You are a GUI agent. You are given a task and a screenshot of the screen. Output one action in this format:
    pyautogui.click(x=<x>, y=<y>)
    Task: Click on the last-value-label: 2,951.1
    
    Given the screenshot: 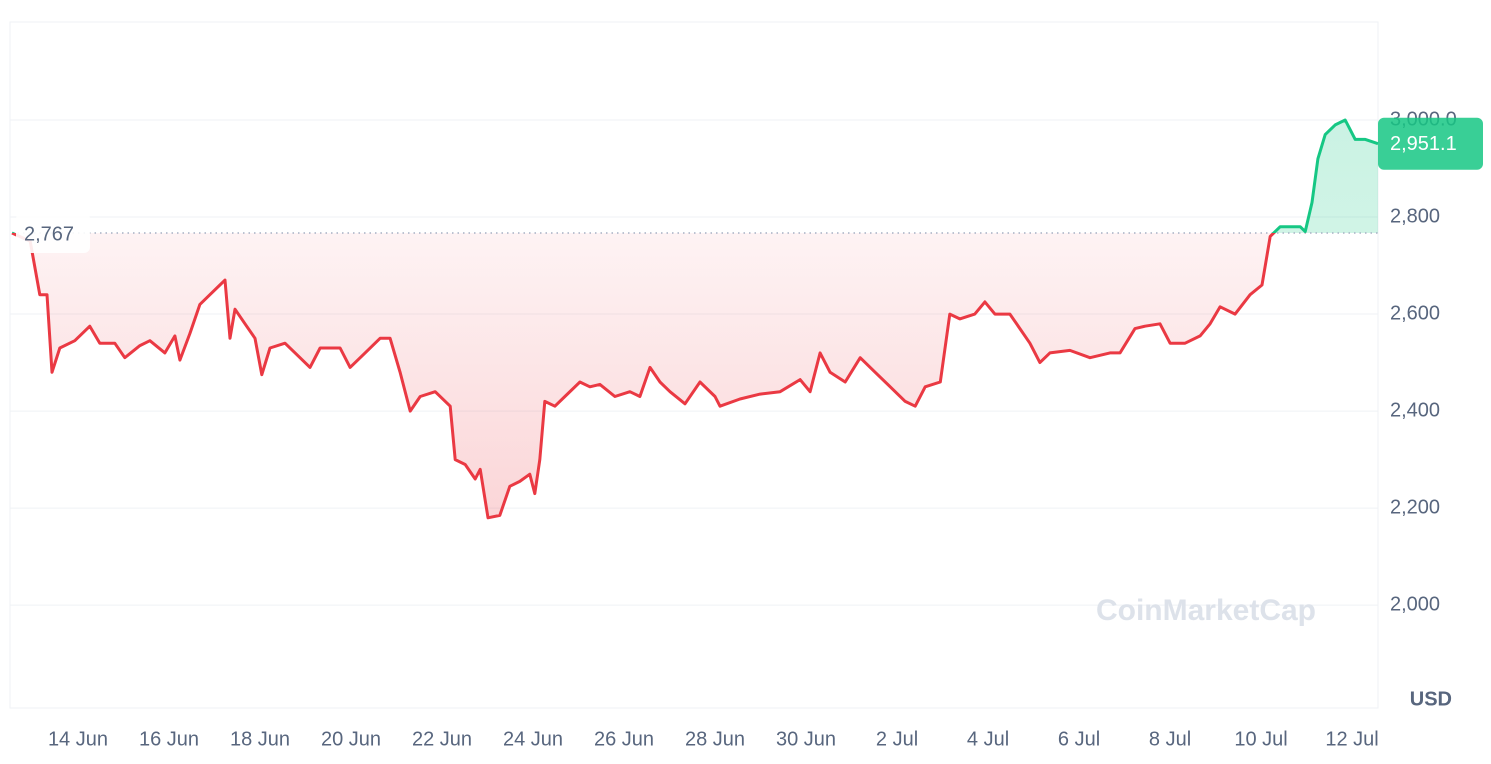 What is the action you would take?
    pyautogui.click(x=1423, y=144)
    